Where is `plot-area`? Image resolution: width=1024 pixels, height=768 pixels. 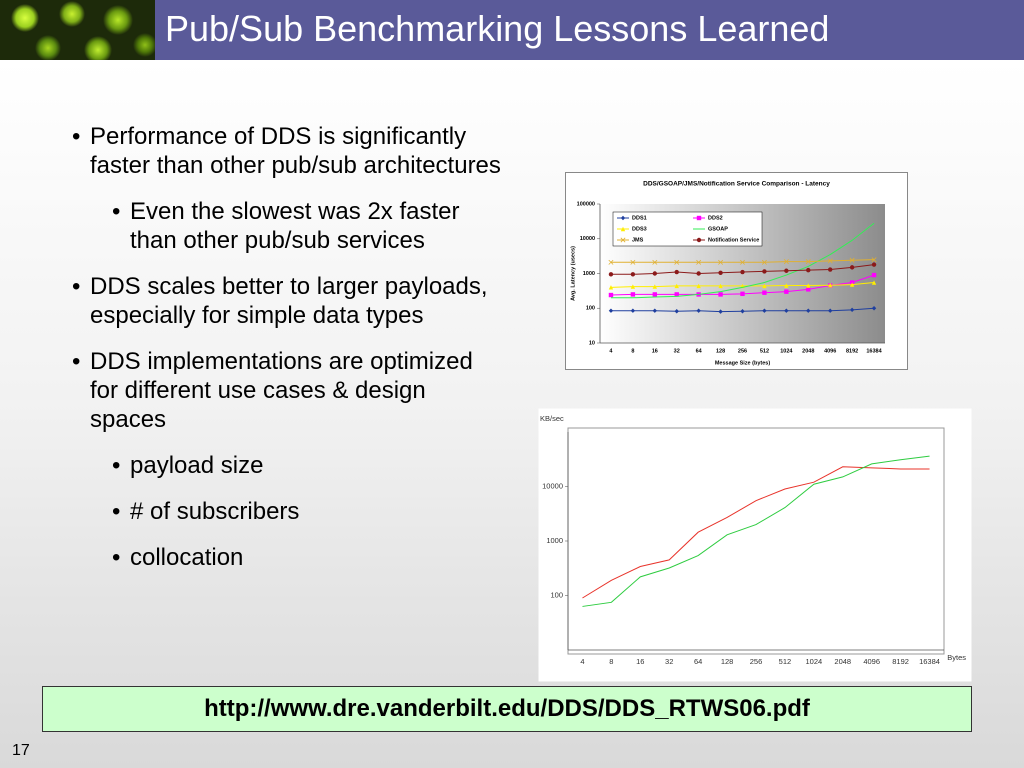
plot-area is located at coordinates (756, 541).